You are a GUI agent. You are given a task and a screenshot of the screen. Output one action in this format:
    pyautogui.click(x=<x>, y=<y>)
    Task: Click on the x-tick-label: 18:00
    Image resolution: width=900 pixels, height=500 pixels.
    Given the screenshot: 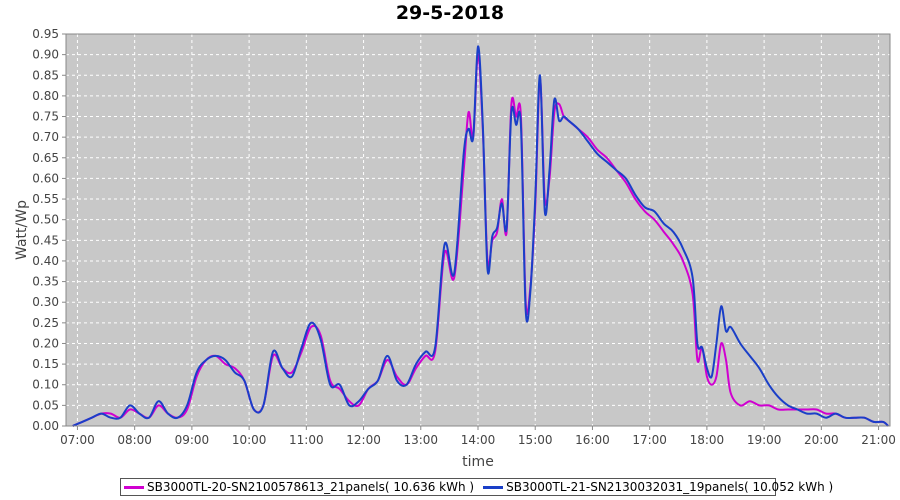 What is the action you would take?
    pyautogui.click(x=707, y=440)
    